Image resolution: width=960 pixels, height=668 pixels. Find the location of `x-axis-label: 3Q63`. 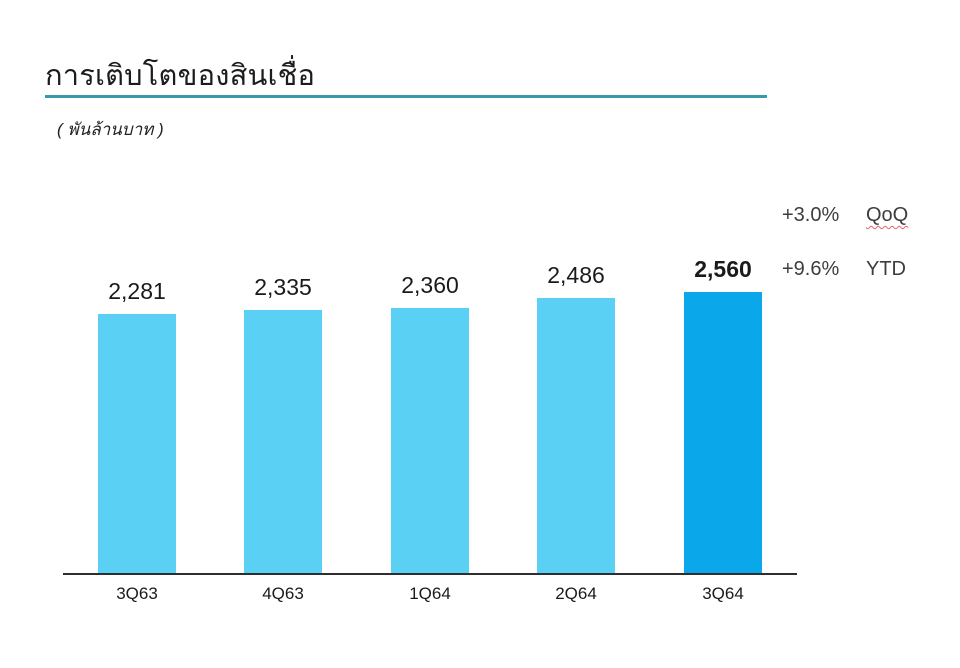

x-axis-label: 3Q63 is located at coordinates (137, 593).